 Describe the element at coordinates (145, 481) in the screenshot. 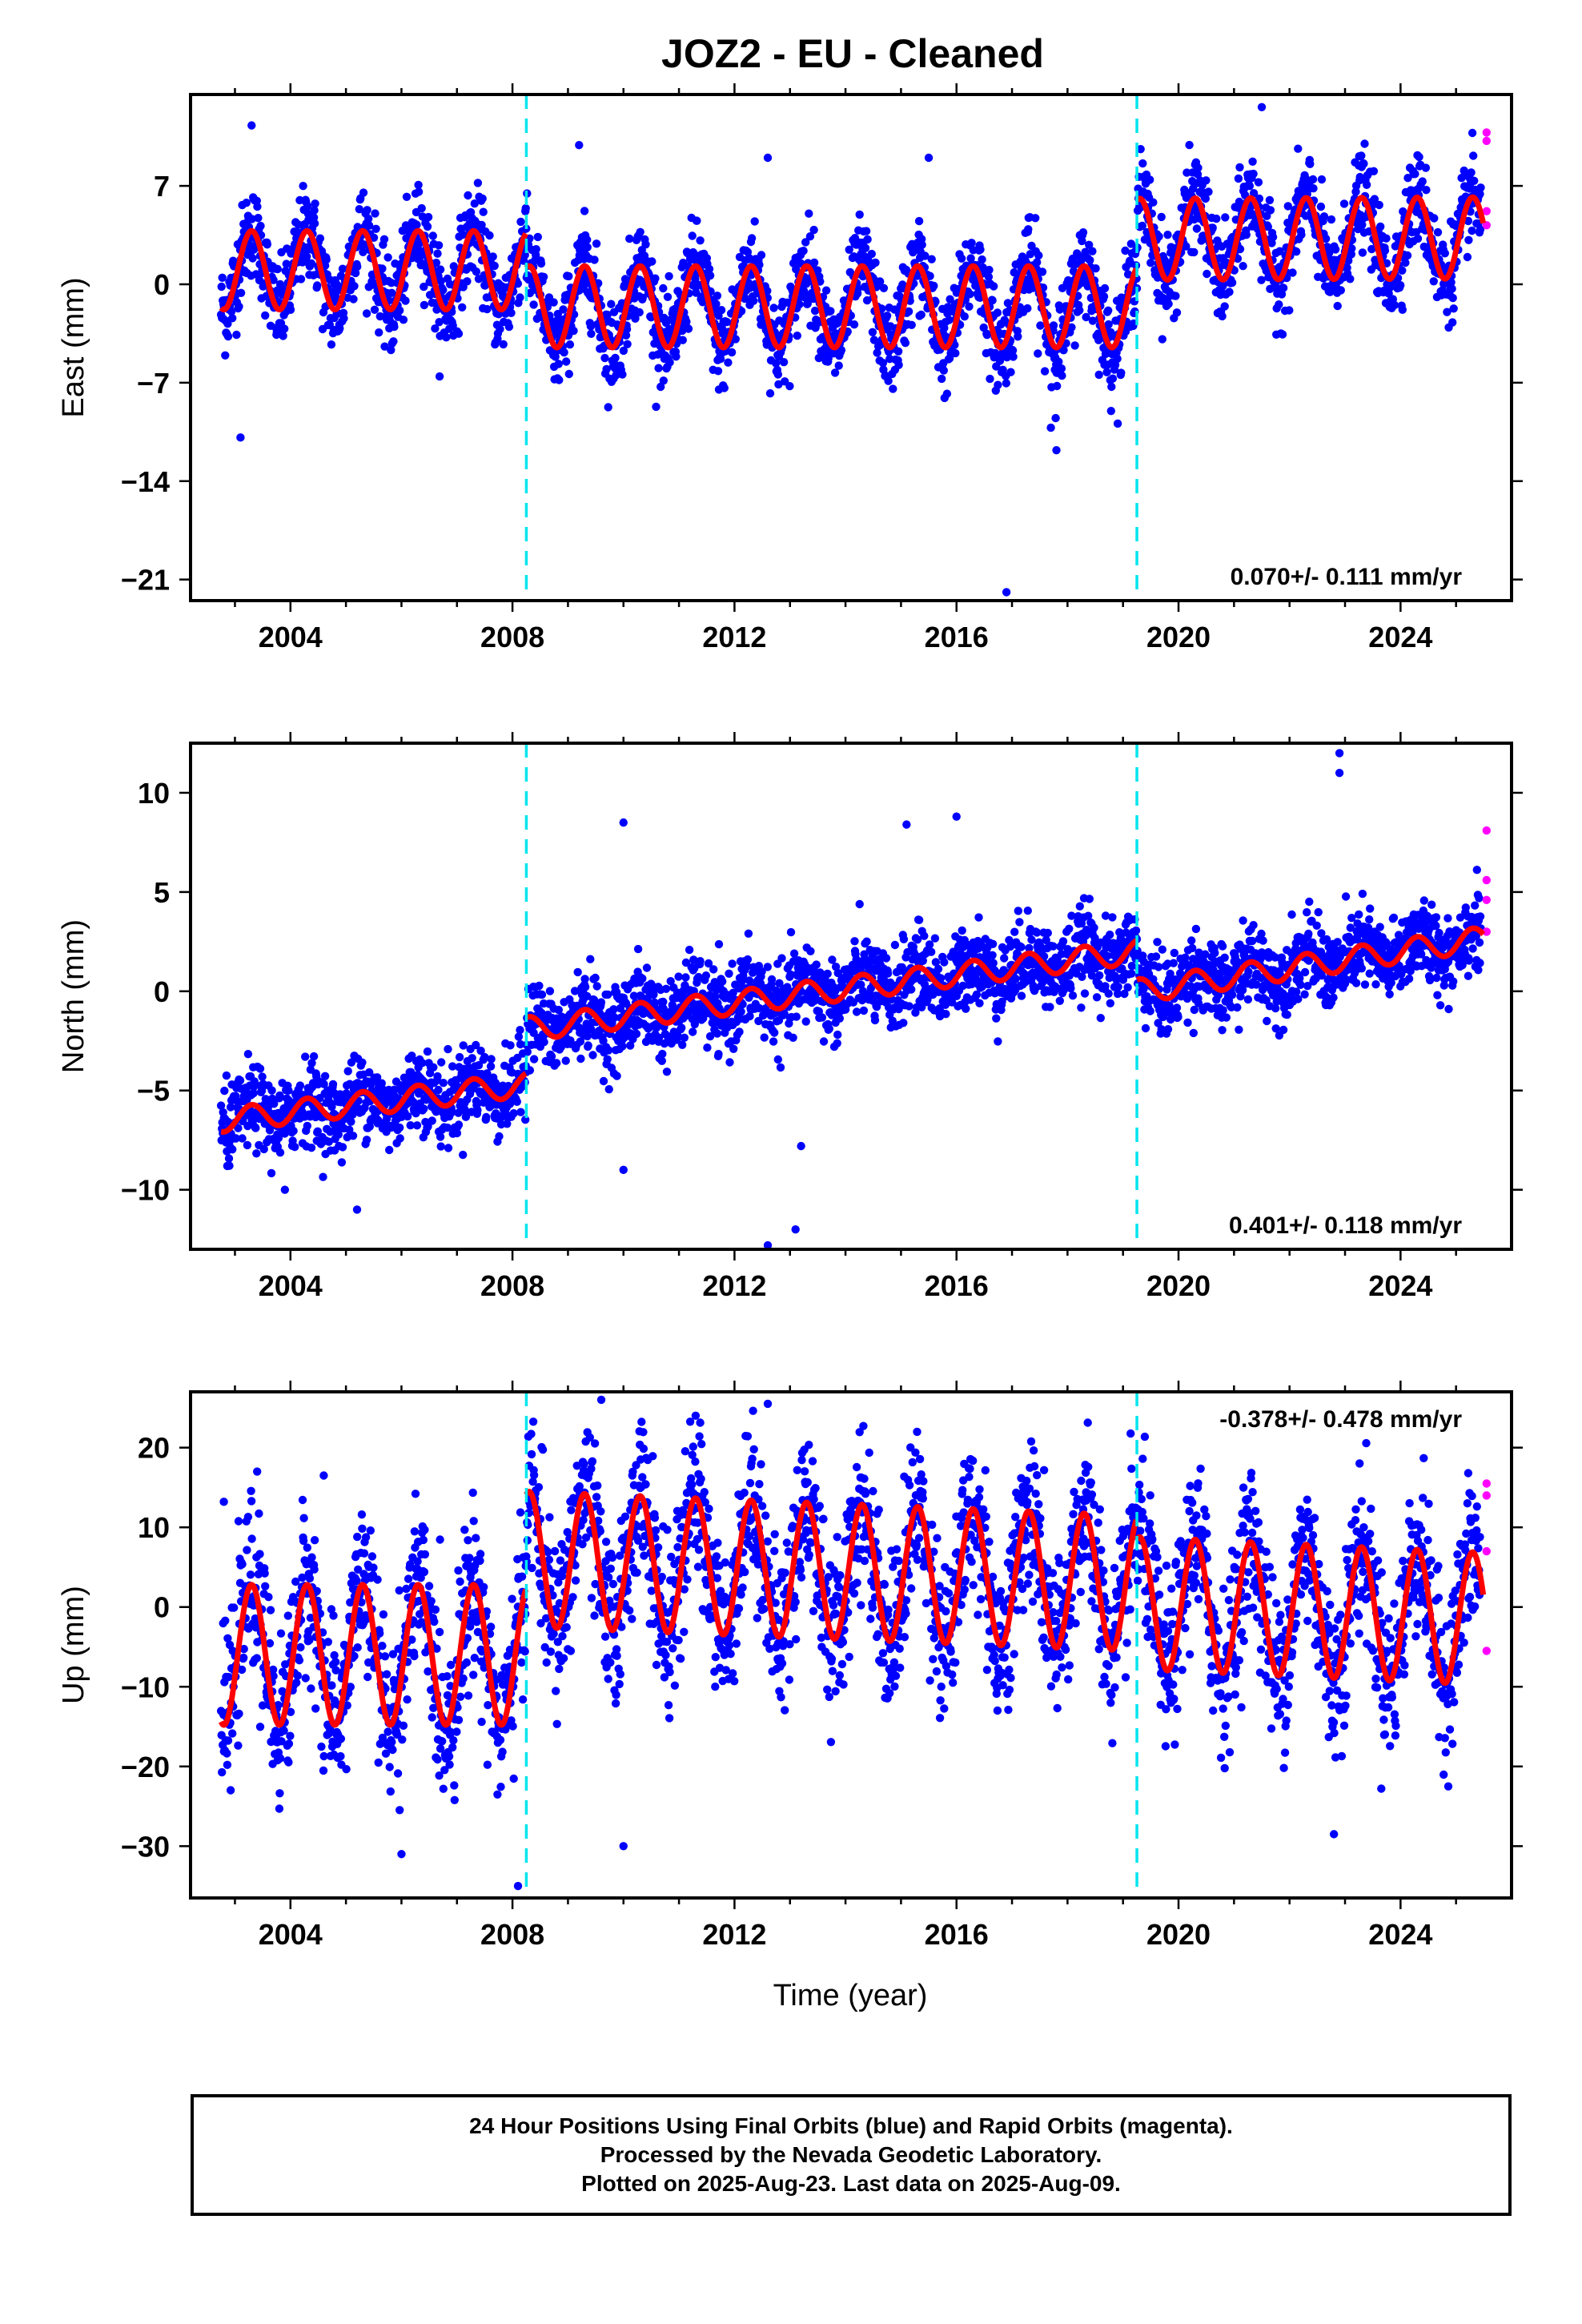

I see `east-y-tick-label: −14` at that location.